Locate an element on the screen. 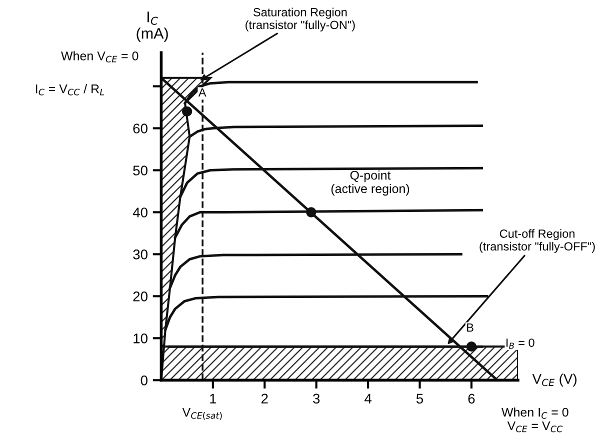 Image resolution: width=613 pixels, height=439 pixels. y-tick-label: 30 is located at coordinates (140, 255).